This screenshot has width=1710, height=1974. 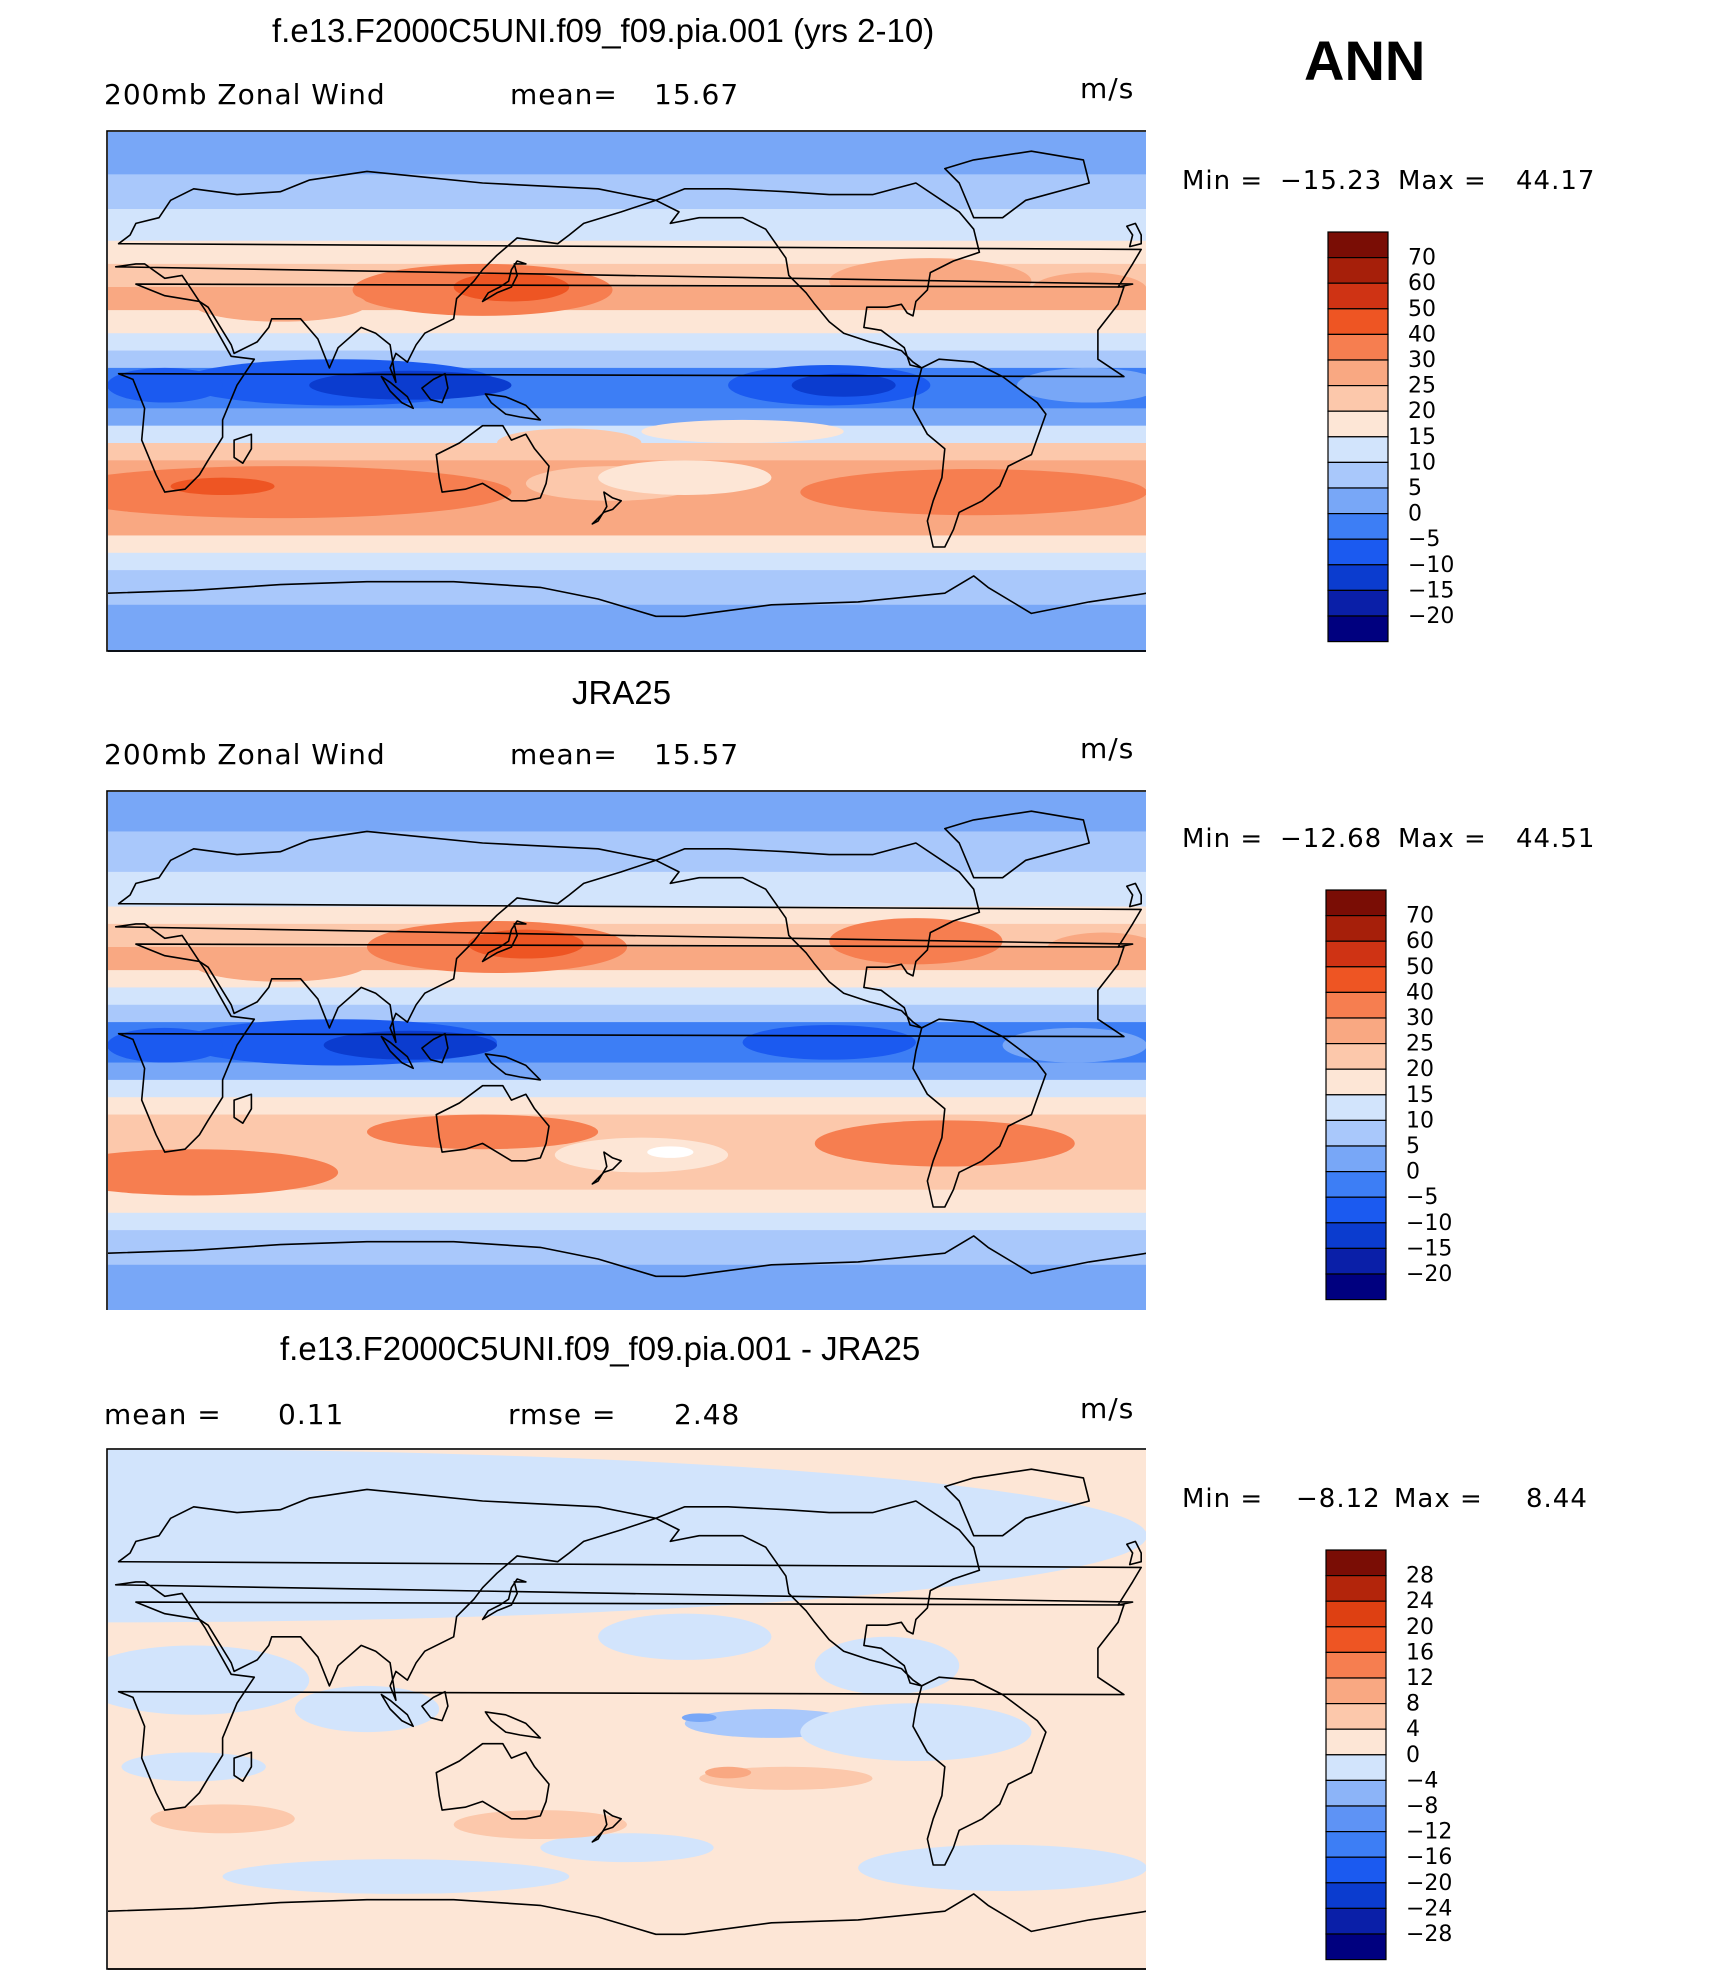 What do you see at coordinates (1223, 839) in the screenshot?
I see `panel-2-min-label: Min =` at bounding box center [1223, 839].